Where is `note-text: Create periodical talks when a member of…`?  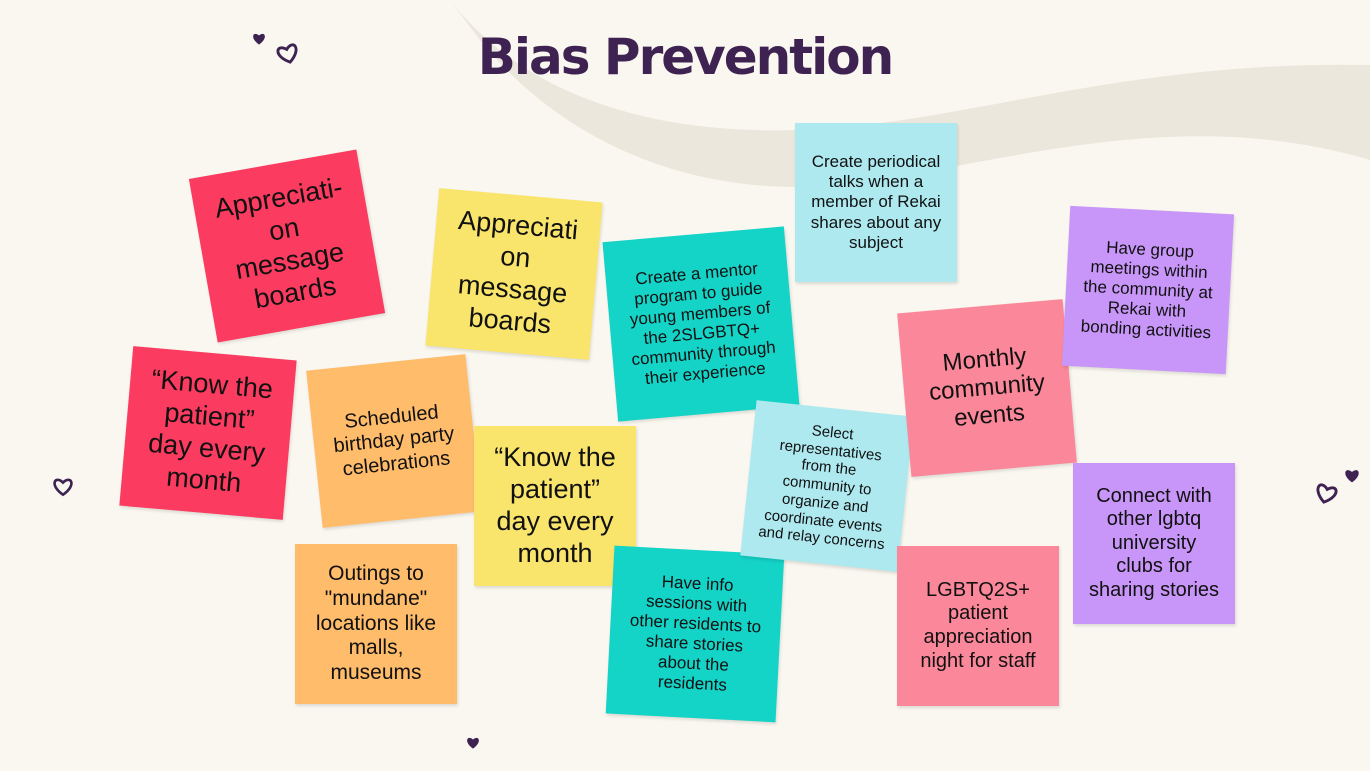 note-text: Create periodical talks when a member of… is located at coordinates (876, 202).